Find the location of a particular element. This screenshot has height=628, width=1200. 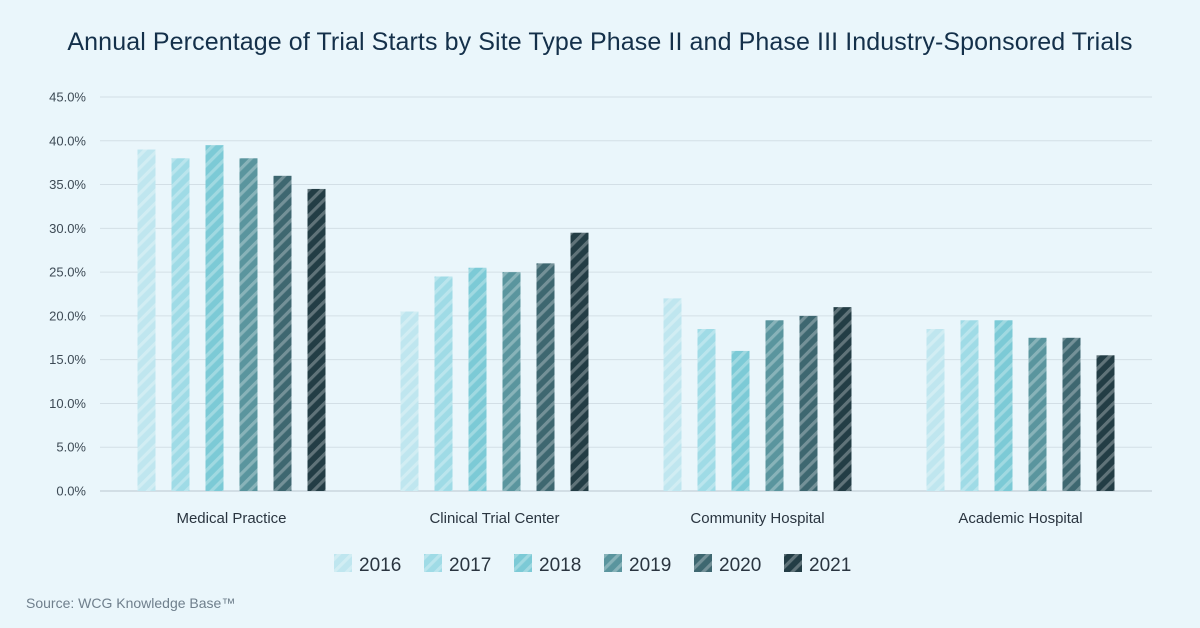

bar-clinical-trial-center-2017 is located at coordinates (443, 383).